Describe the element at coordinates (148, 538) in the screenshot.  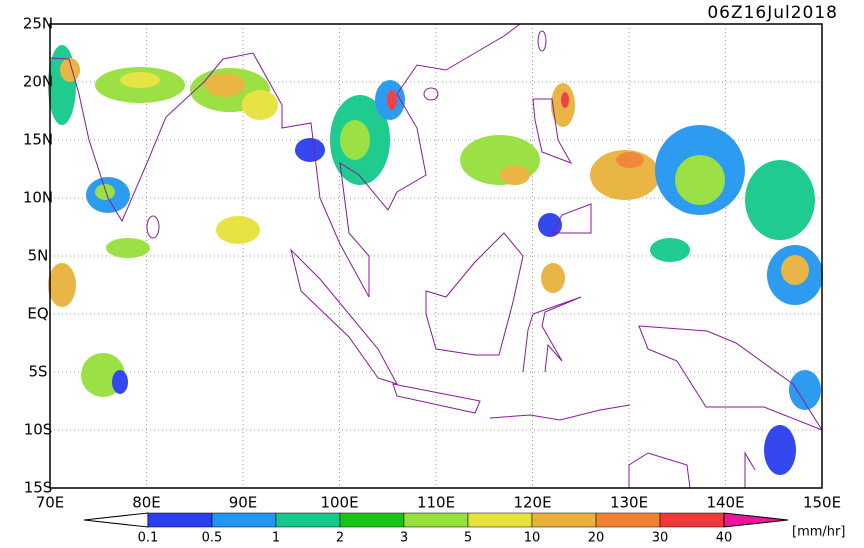
I see `colorbar-label: 0.1` at that location.